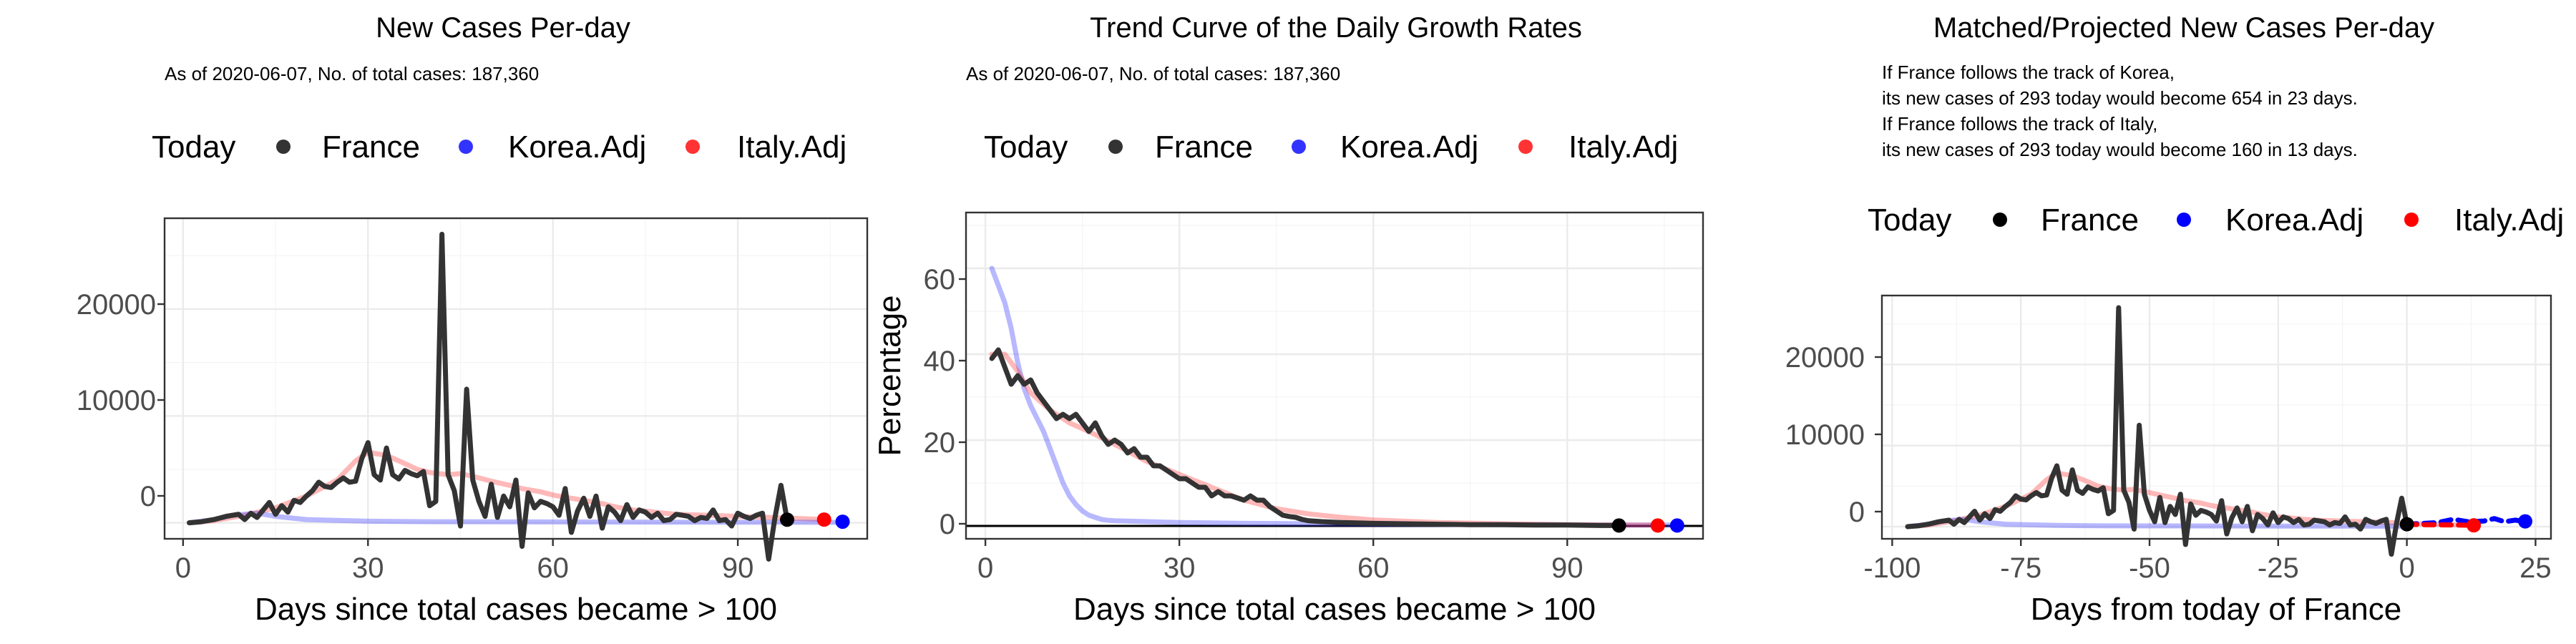  What do you see at coordinates (1115, 147) in the screenshot?
I see `panel2-legend-key-france` at bounding box center [1115, 147].